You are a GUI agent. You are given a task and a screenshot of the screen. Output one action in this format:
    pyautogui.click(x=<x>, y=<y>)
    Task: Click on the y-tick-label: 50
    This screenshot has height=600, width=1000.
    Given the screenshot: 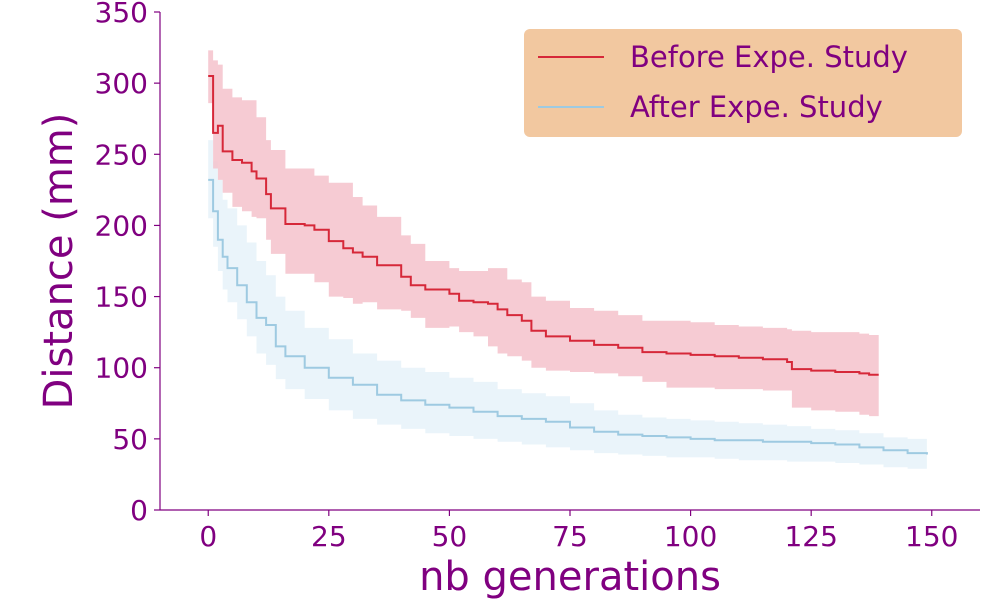 What is the action you would take?
    pyautogui.click(x=130, y=439)
    